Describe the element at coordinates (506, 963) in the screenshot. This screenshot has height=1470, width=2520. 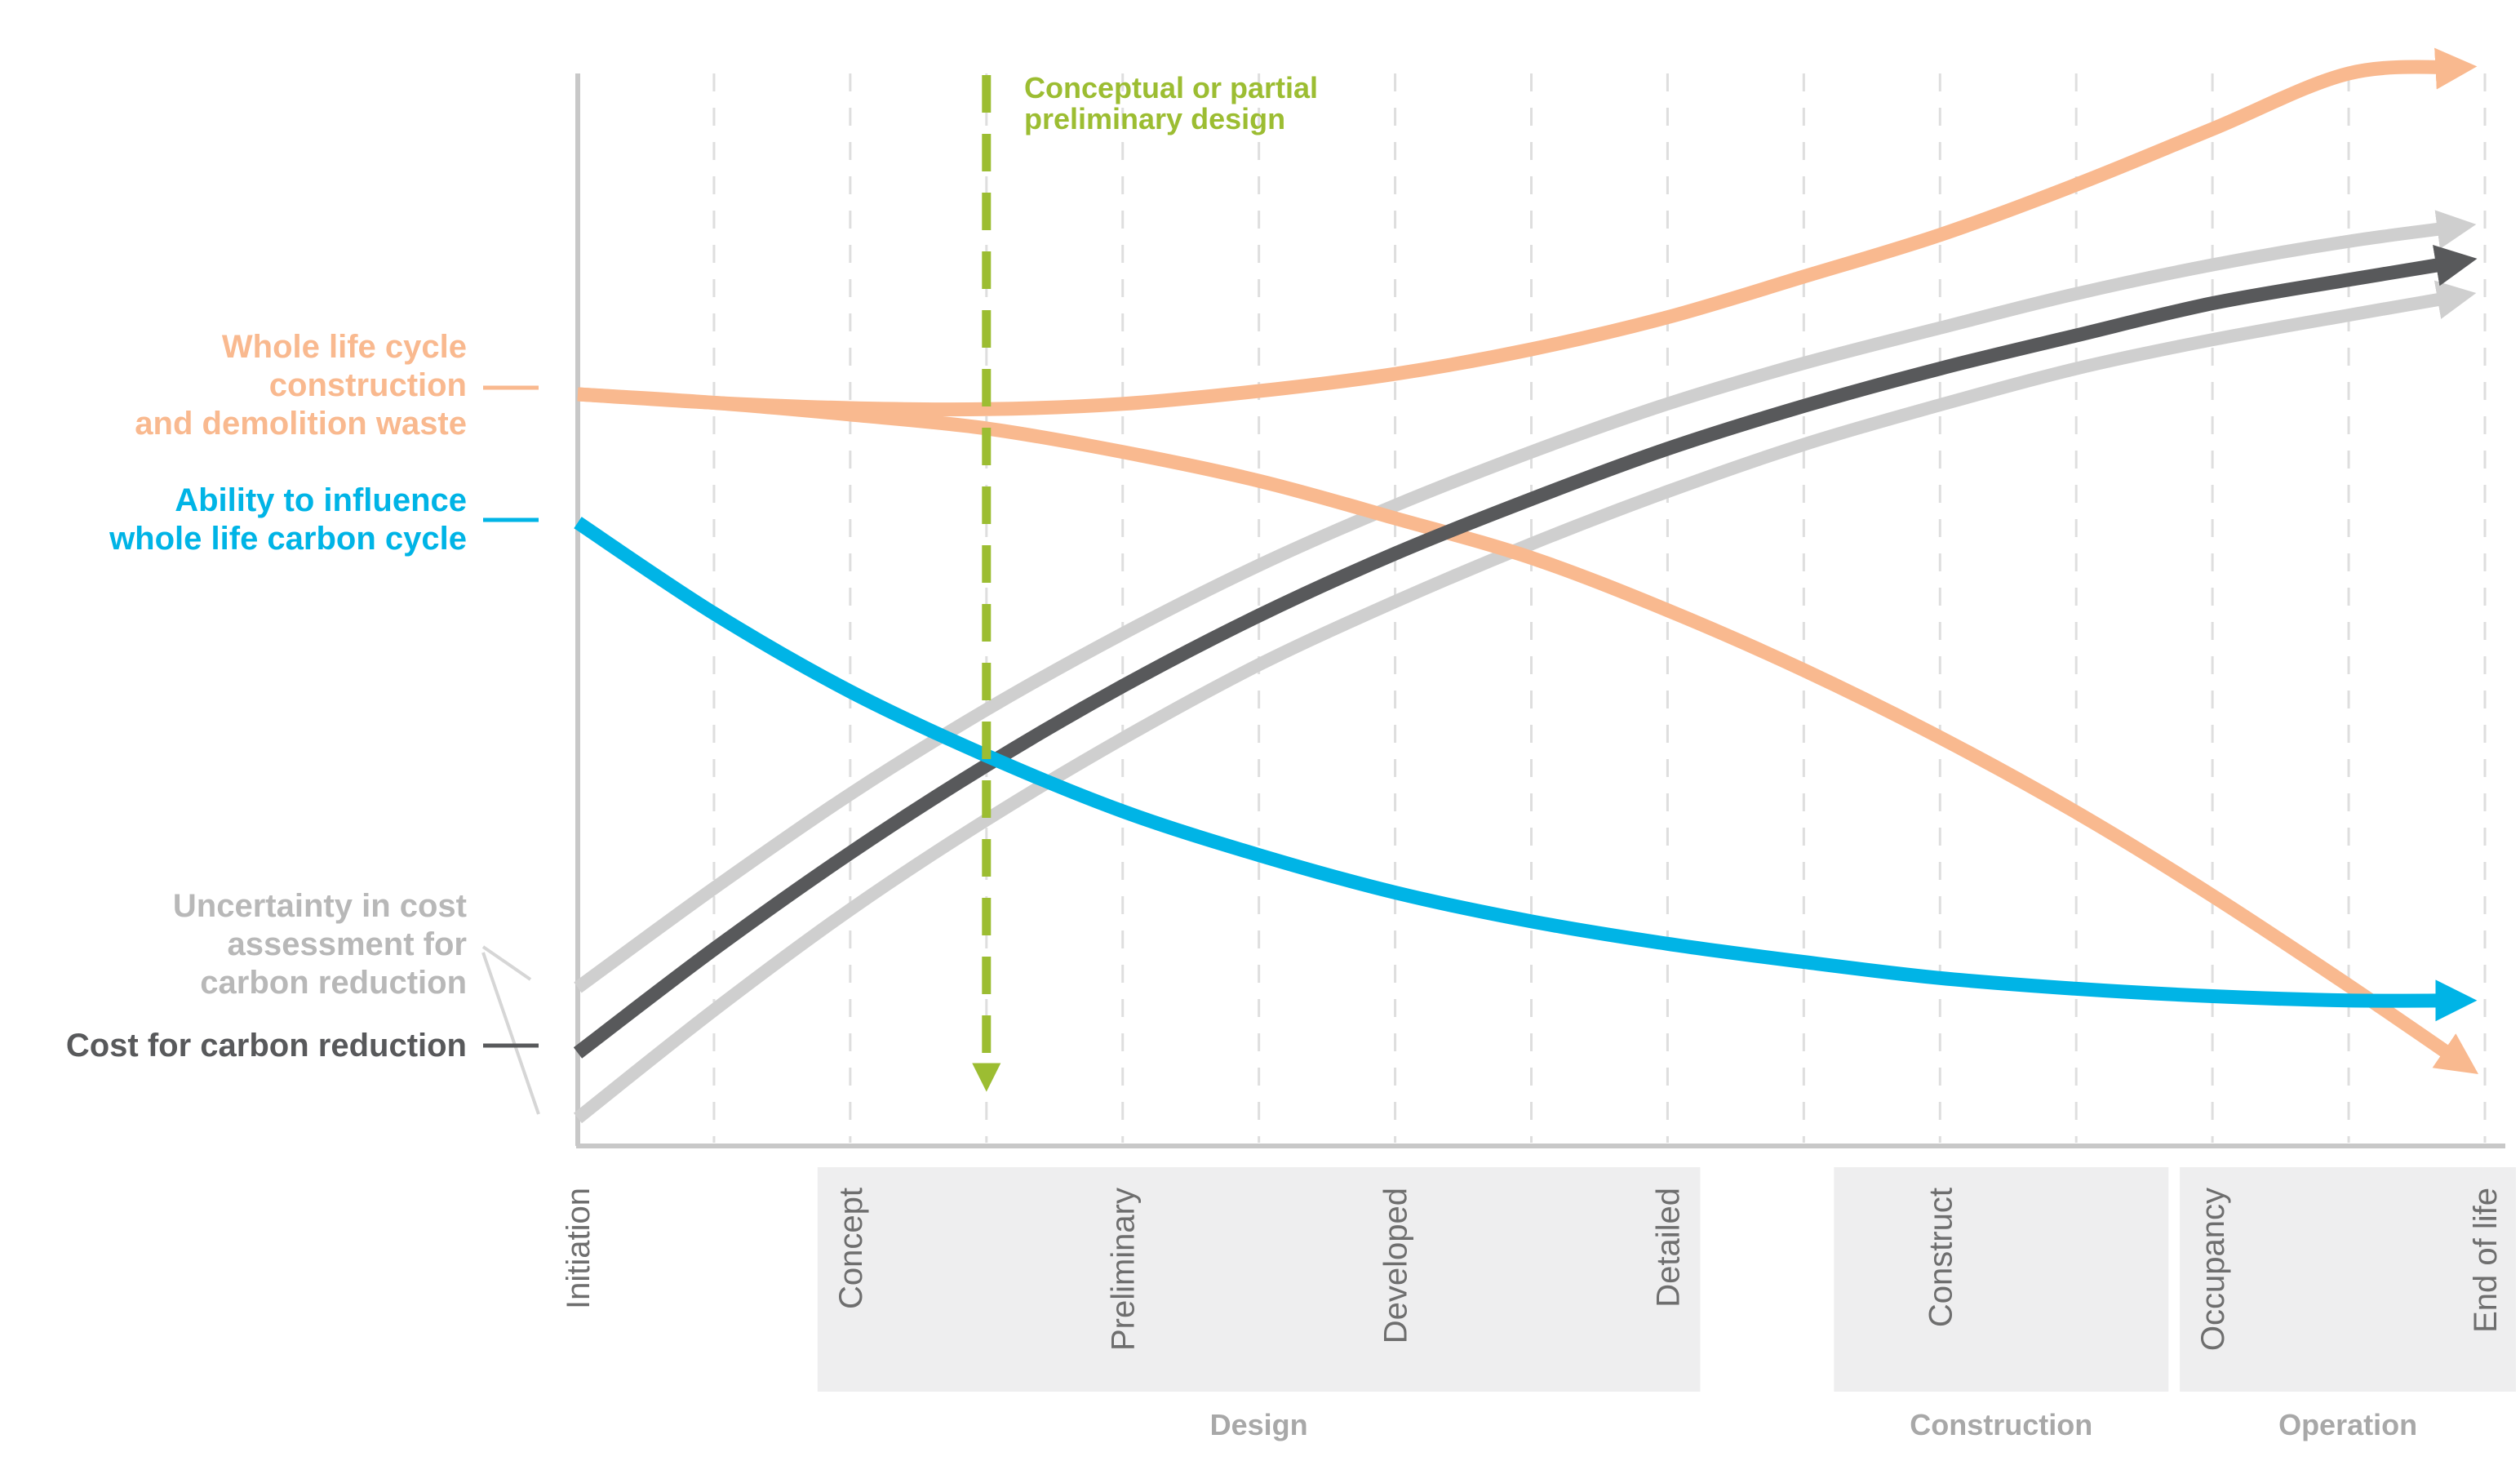
I see `leader-line-uncertainty-upper` at that location.